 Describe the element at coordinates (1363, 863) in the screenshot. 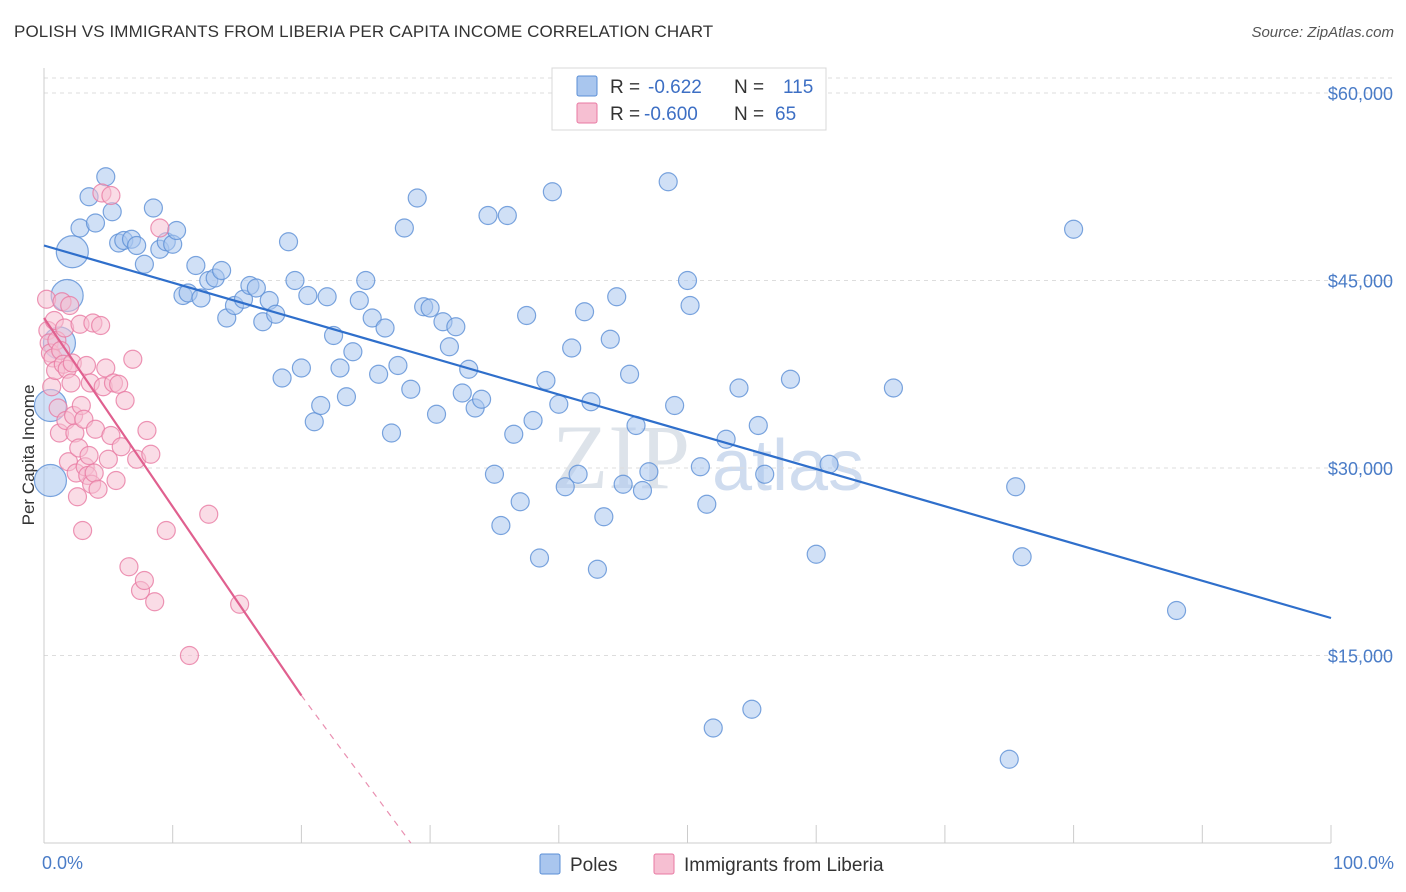

I see `x-tick-label-1: 100.0%` at that location.